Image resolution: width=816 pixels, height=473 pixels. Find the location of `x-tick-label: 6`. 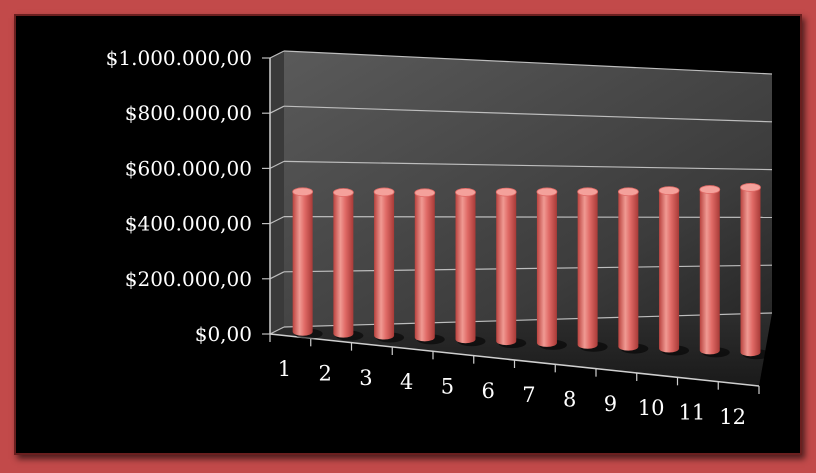

x-tick-label: 6 is located at coordinates (487, 391).